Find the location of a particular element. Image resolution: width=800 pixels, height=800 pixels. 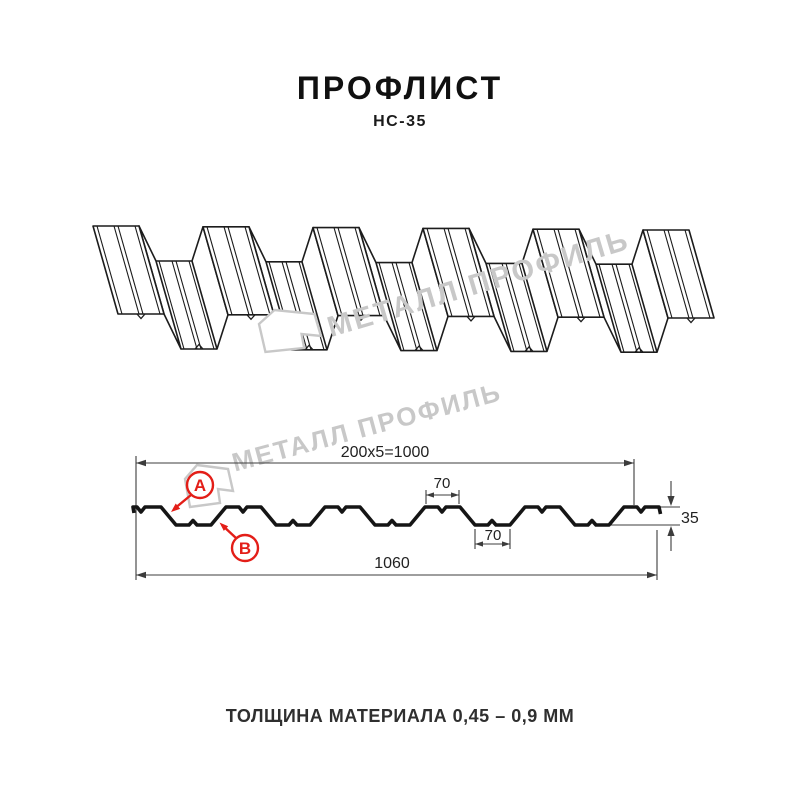

callout-a-circle is located at coordinates (200, 485).